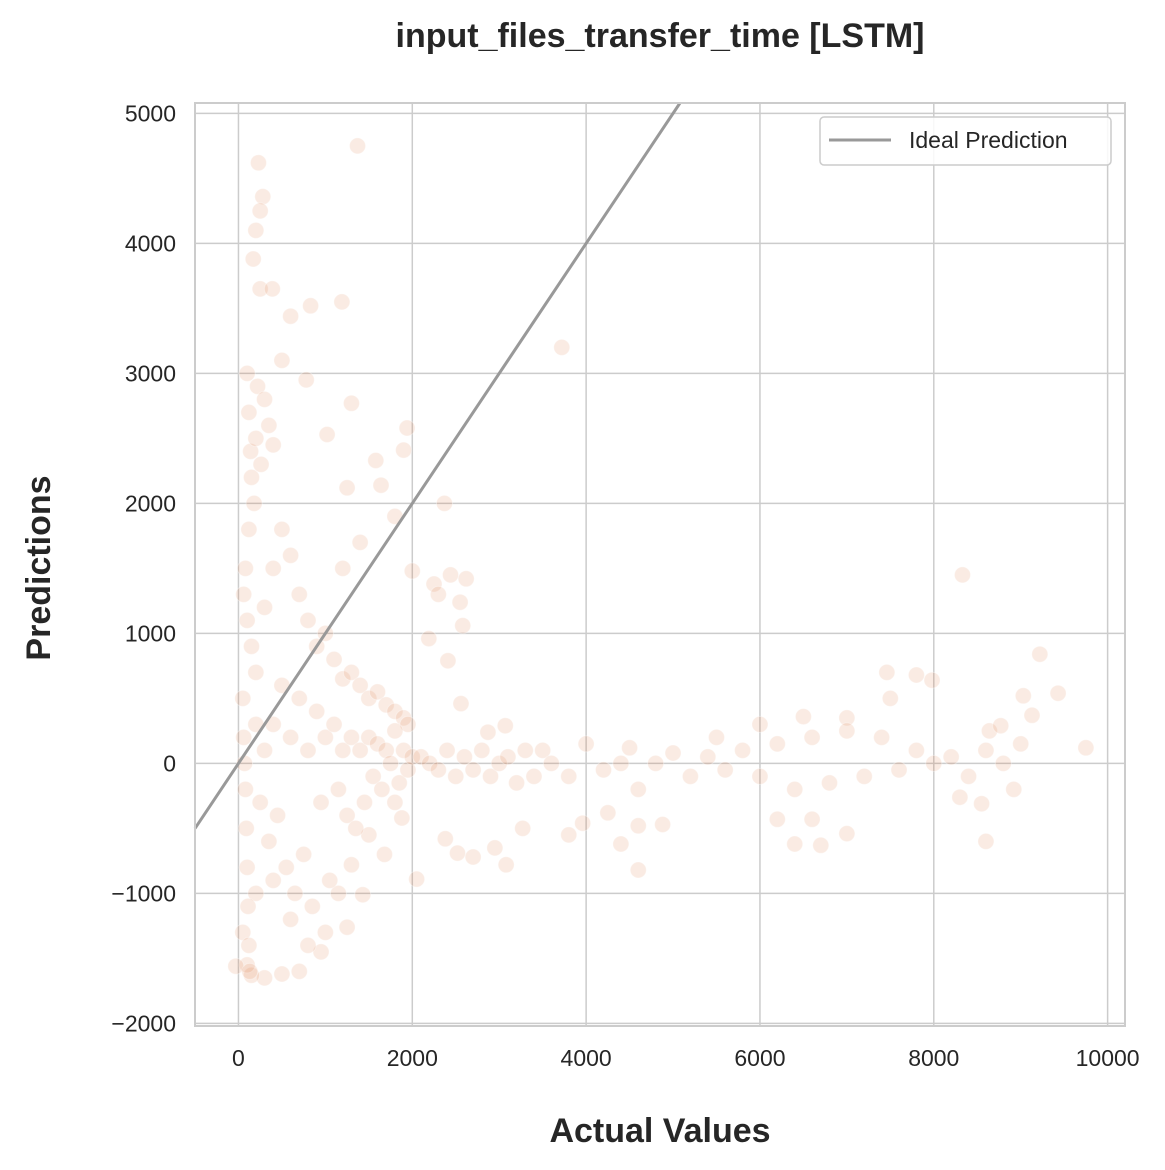  Describe the element at coordinates (988, 140) in the screenshot. I see `legend-label: Ideal Prediction` at that location.